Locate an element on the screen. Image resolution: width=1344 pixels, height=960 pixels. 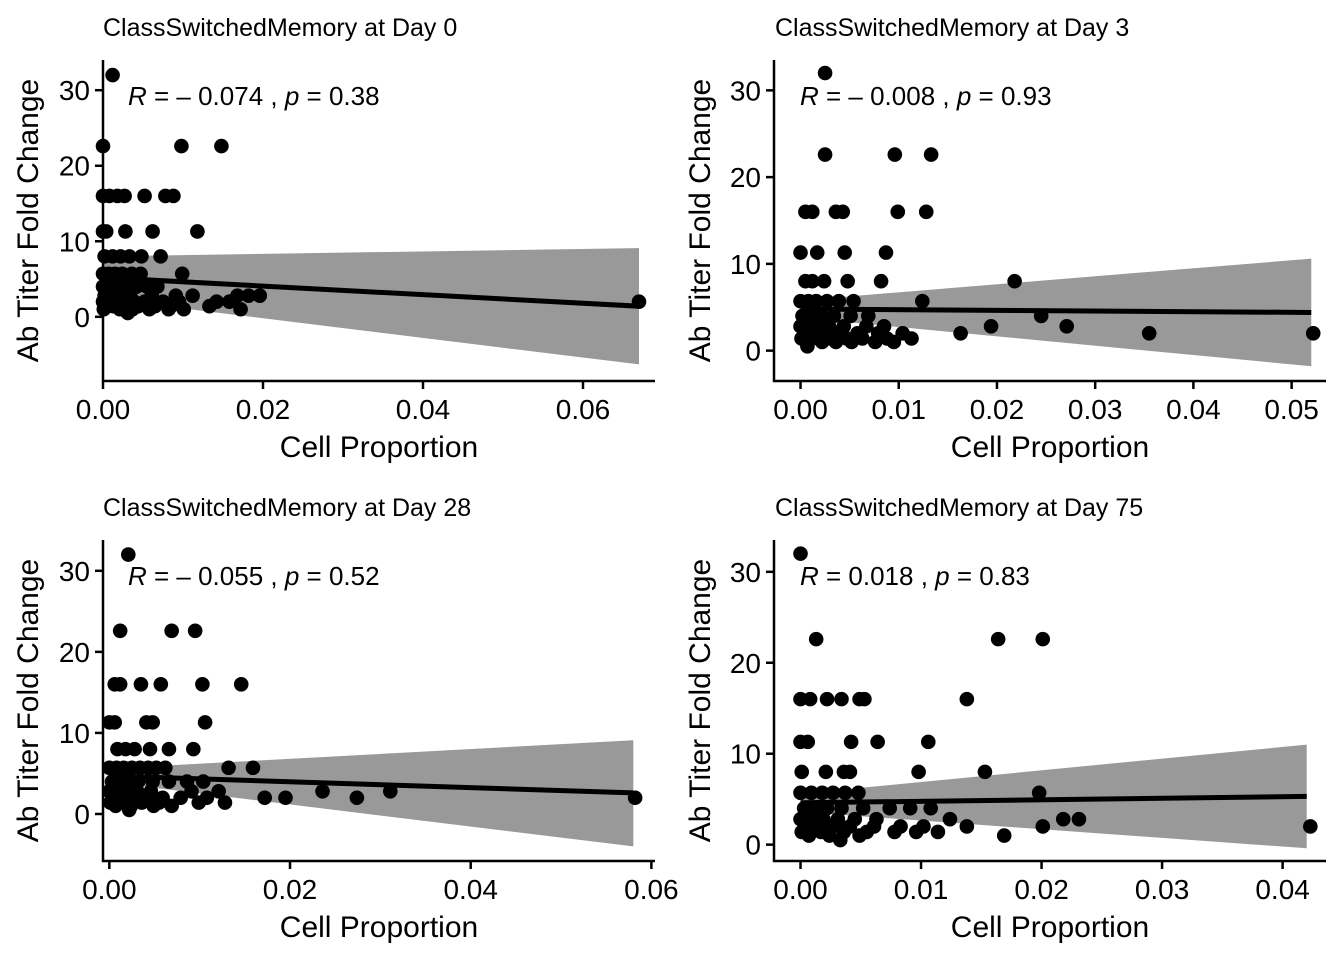
stat-part: = – 0.074 is located at coordinates (209, 96).